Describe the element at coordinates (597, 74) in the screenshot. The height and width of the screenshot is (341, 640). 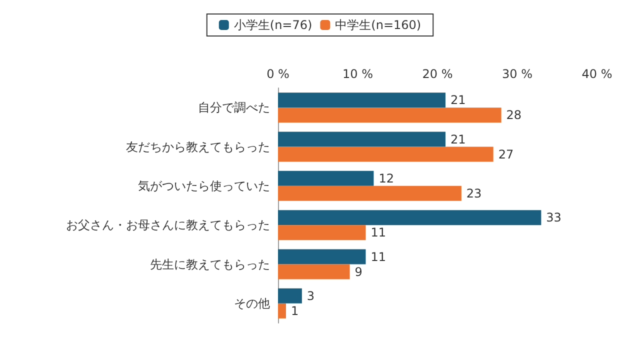
I see `x-tick-label: 40 %` at that location.